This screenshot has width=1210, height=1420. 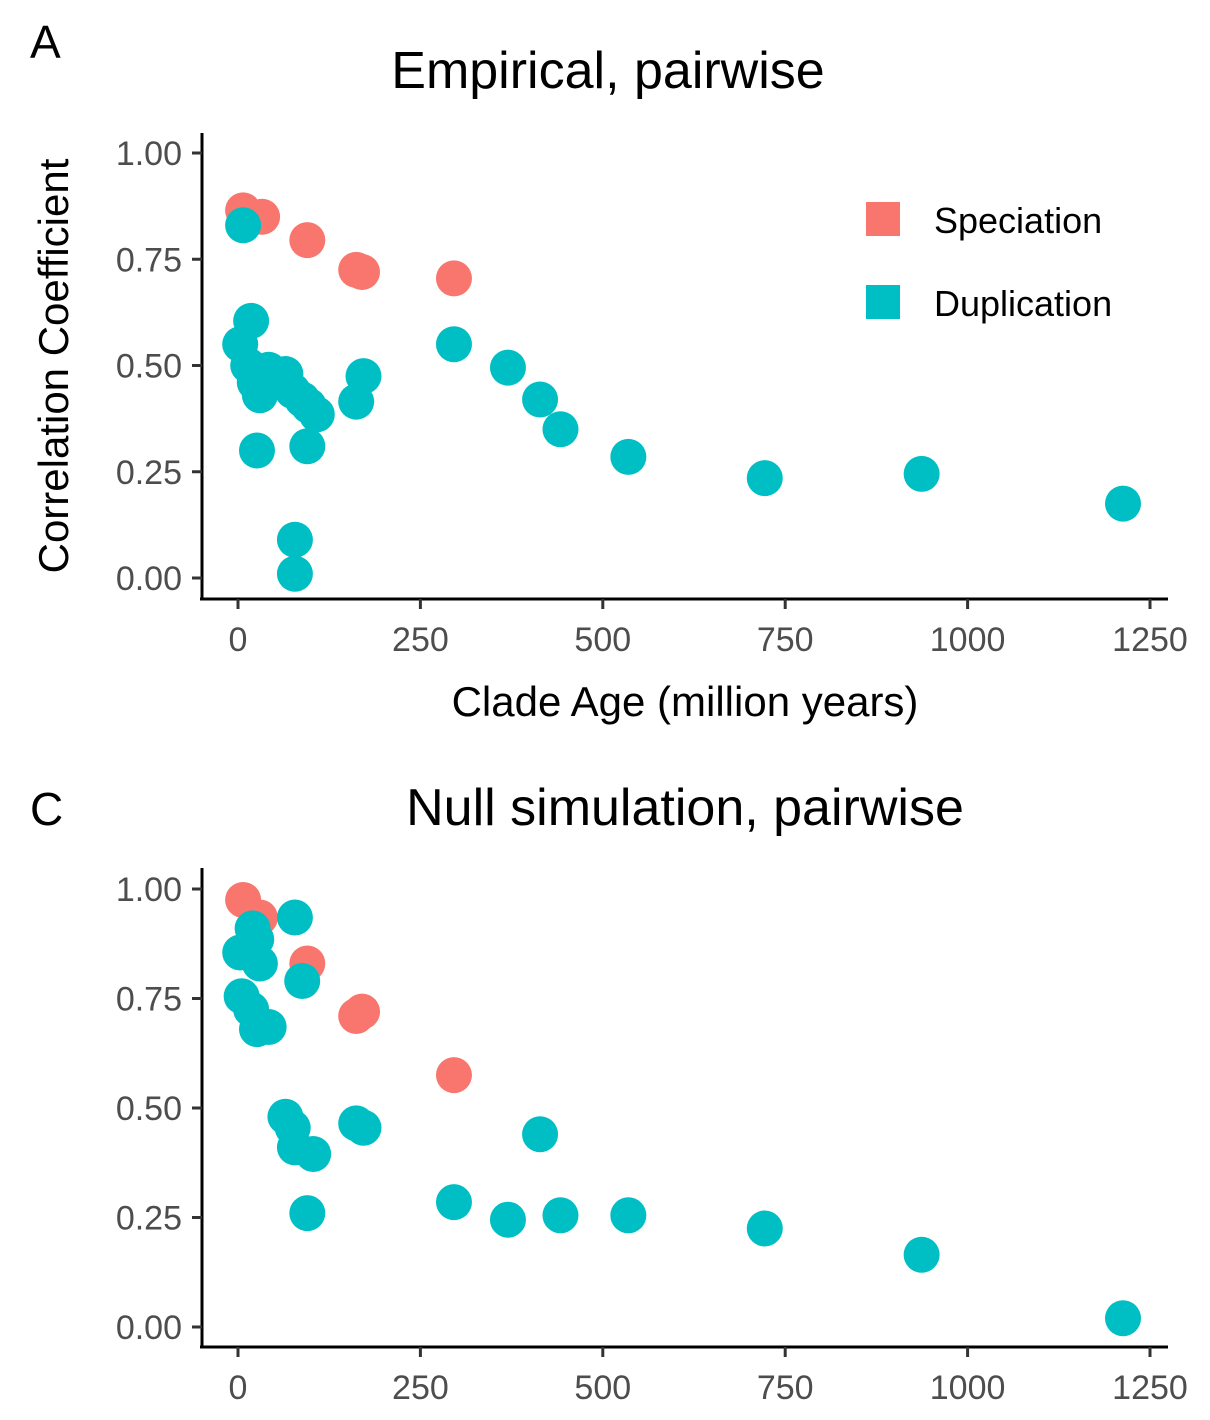 What do you see at coordinates (883, 219) in the screenshot?
I see `legend-key-speciation` at bounding box center [883, 219].